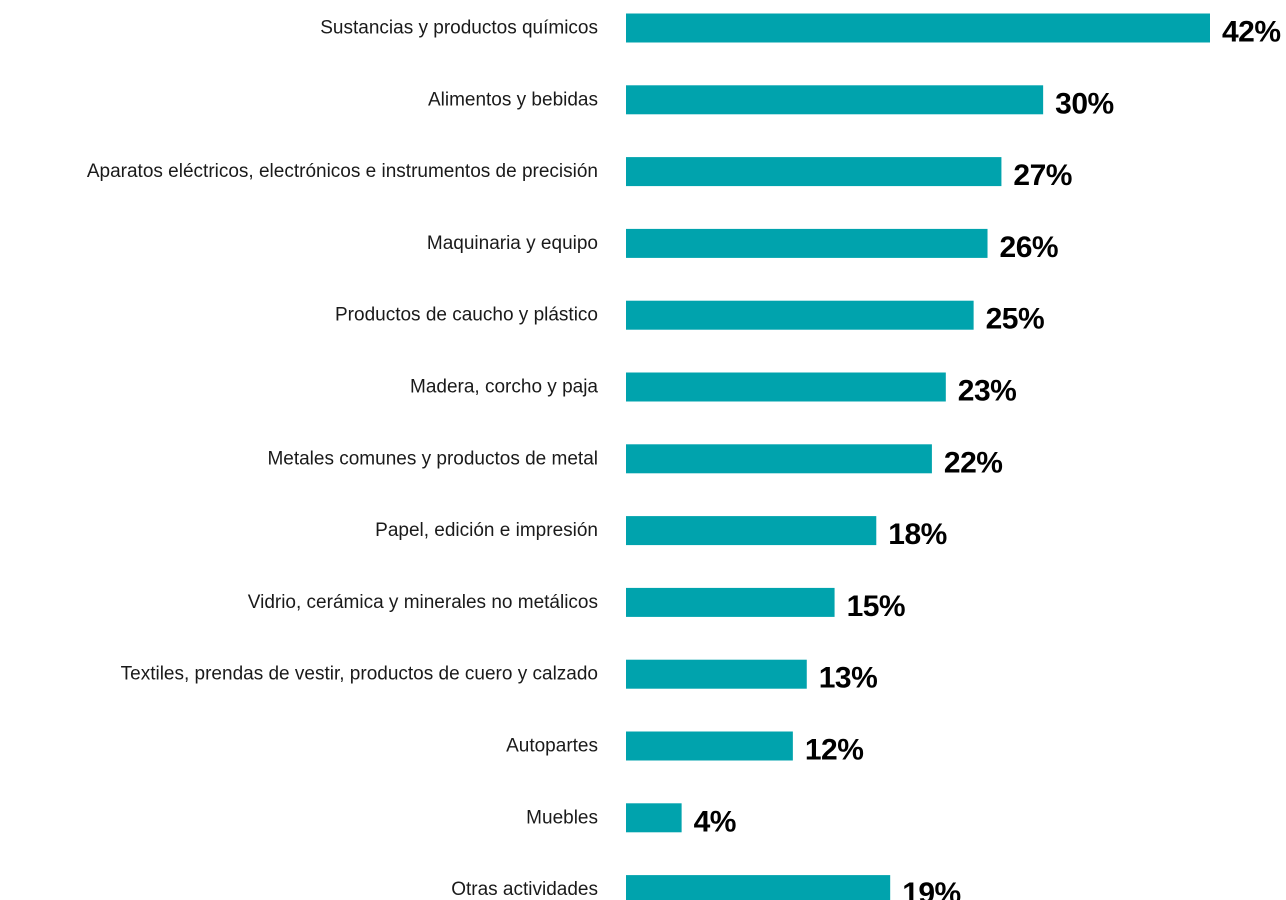 This screenshot has height=900, width=1286. Describe the element at coordinates (973, 462) in the screenshot. I see `value-label: 22%` at that location.